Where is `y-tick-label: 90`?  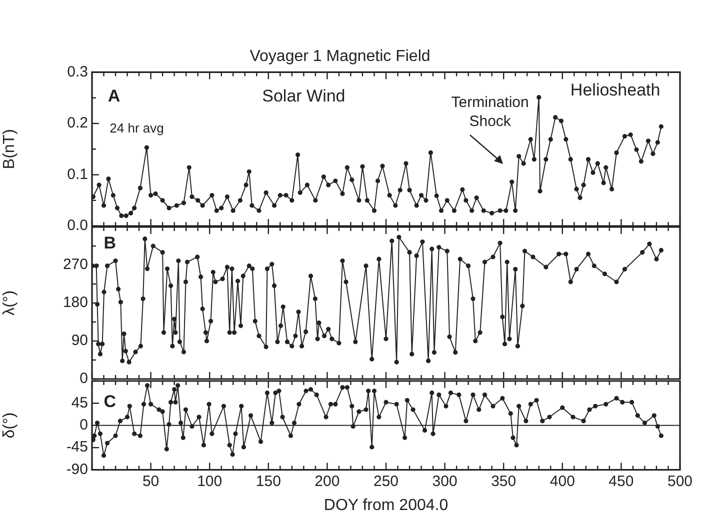 y-tick-label: 90 is located at coordinates (79, 341).